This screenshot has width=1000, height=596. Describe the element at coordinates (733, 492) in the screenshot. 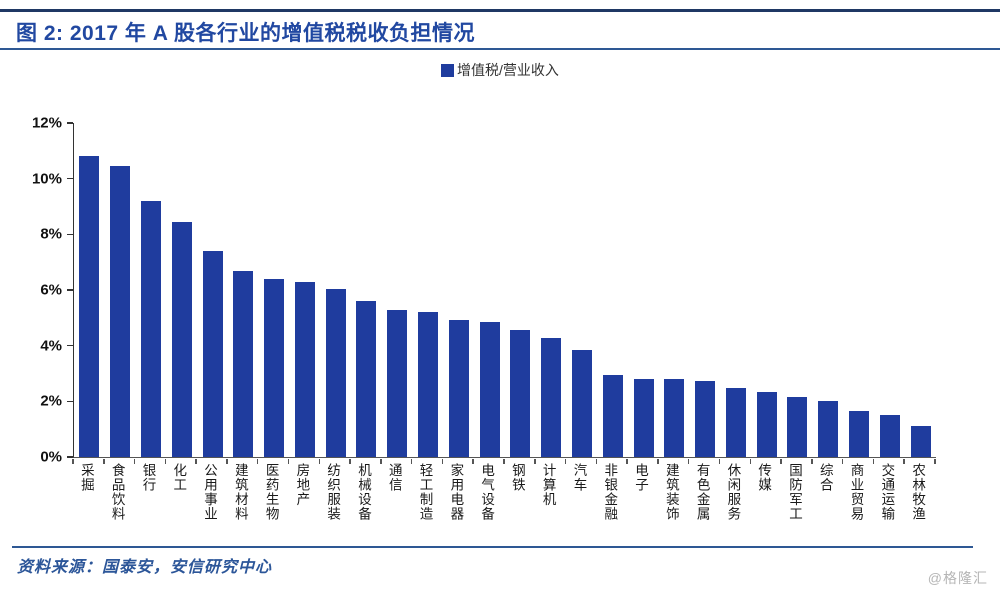

I see `x-axis-category-label: 休闲服务` at that location.